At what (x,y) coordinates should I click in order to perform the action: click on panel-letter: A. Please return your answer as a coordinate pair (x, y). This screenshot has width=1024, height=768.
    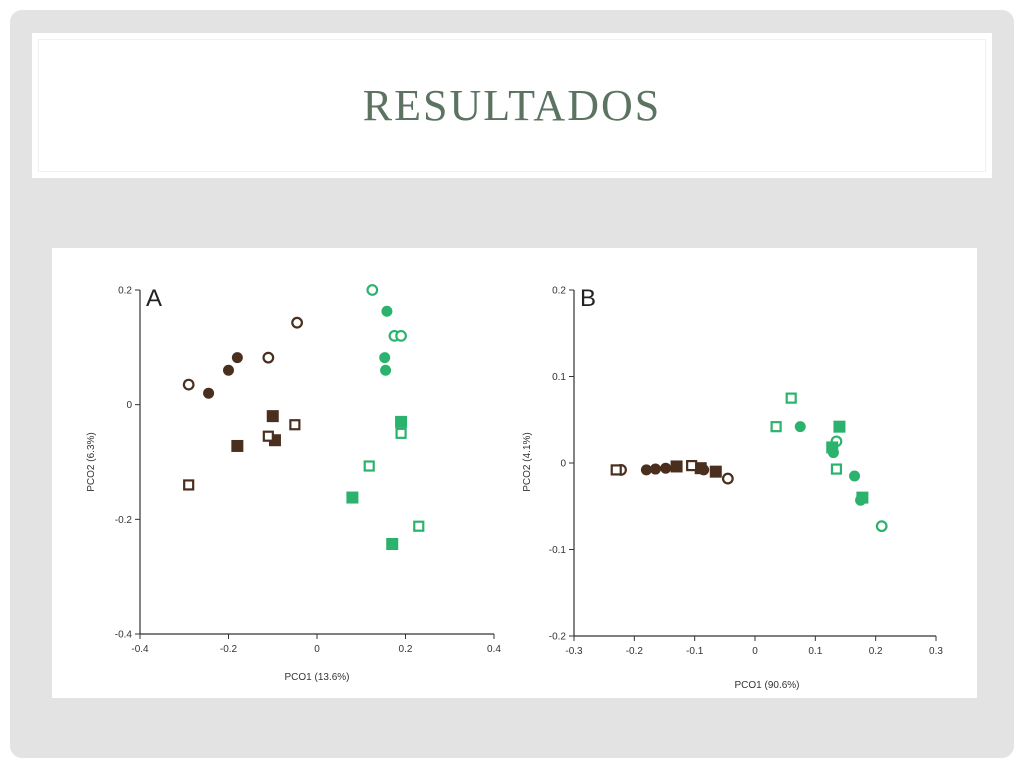
    Looking at the image, I should click on (154, 298).